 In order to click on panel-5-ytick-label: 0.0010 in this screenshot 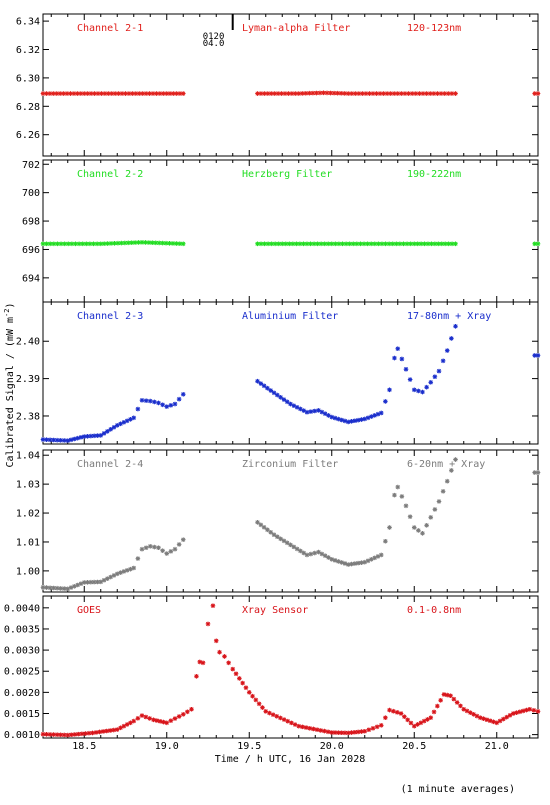, I will do `click(22, 735)`.